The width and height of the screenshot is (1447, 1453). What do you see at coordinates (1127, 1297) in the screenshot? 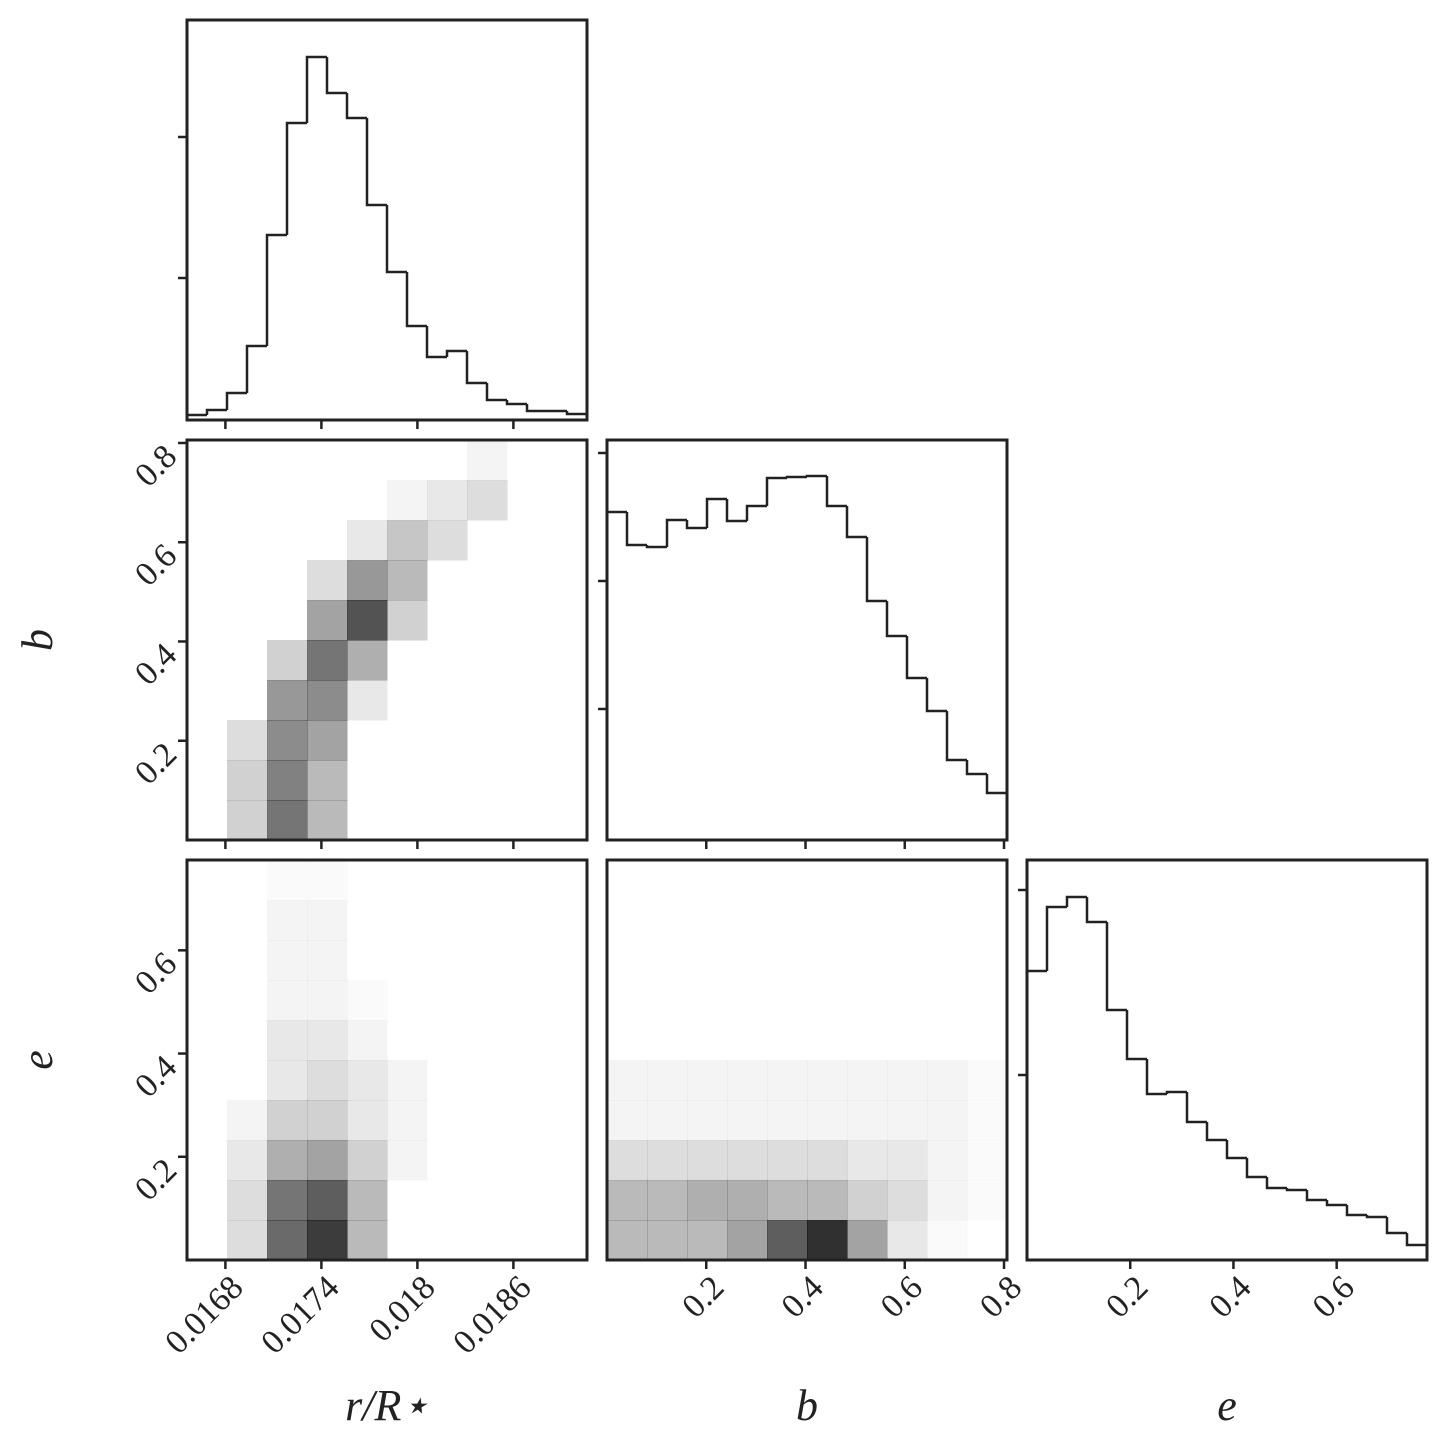
I see `x-tick-label: 0.2` at bounding box center [1127, 1297].